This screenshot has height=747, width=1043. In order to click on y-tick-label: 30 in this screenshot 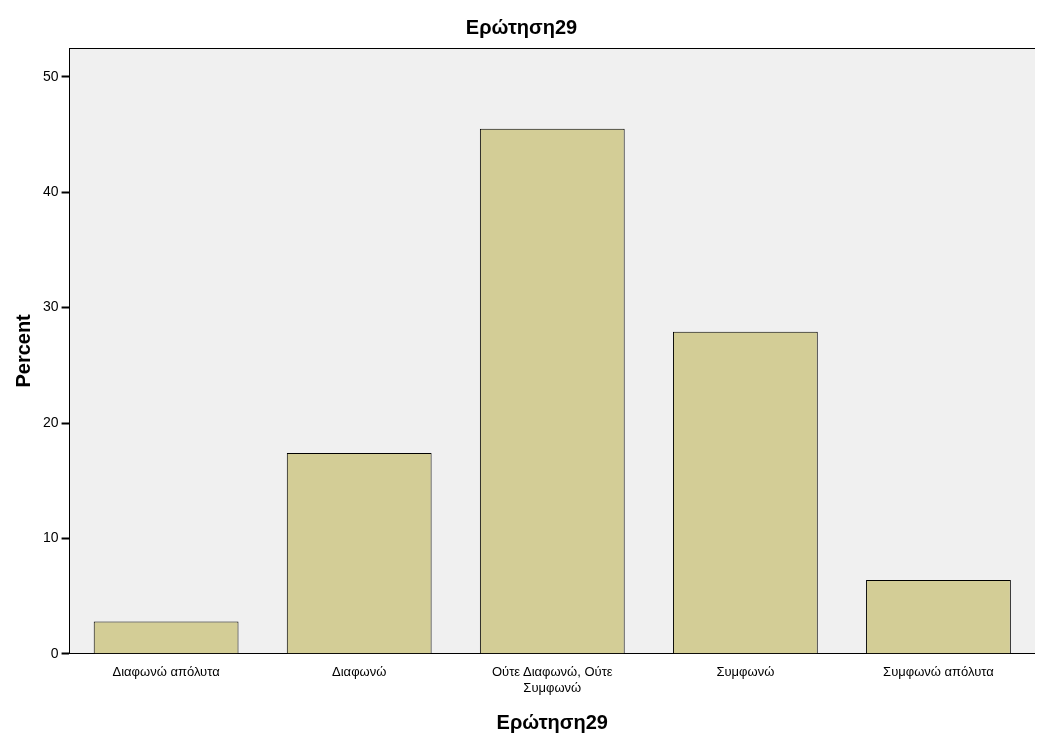, I will do `click(50, 306)`.